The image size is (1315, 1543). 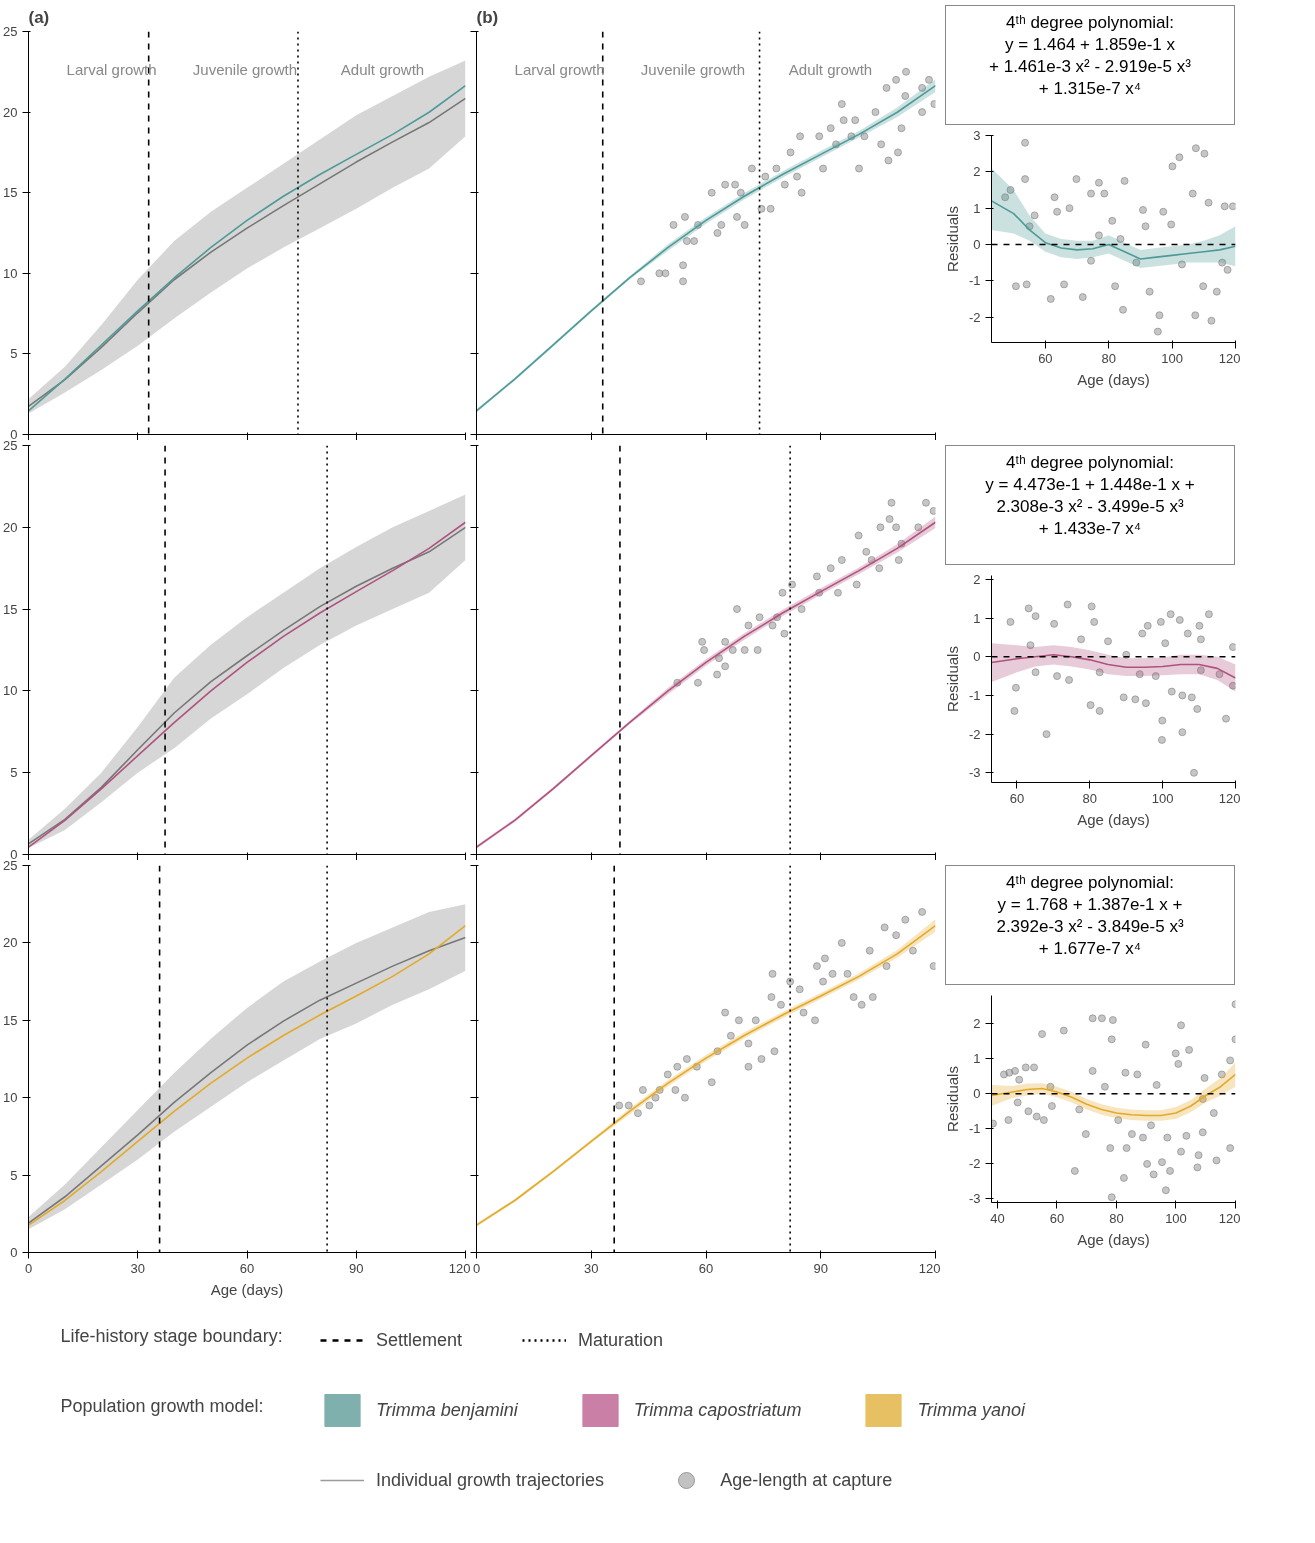 I want to click on category-label: Trimma capostriatum, so click(x=717, y=1410).